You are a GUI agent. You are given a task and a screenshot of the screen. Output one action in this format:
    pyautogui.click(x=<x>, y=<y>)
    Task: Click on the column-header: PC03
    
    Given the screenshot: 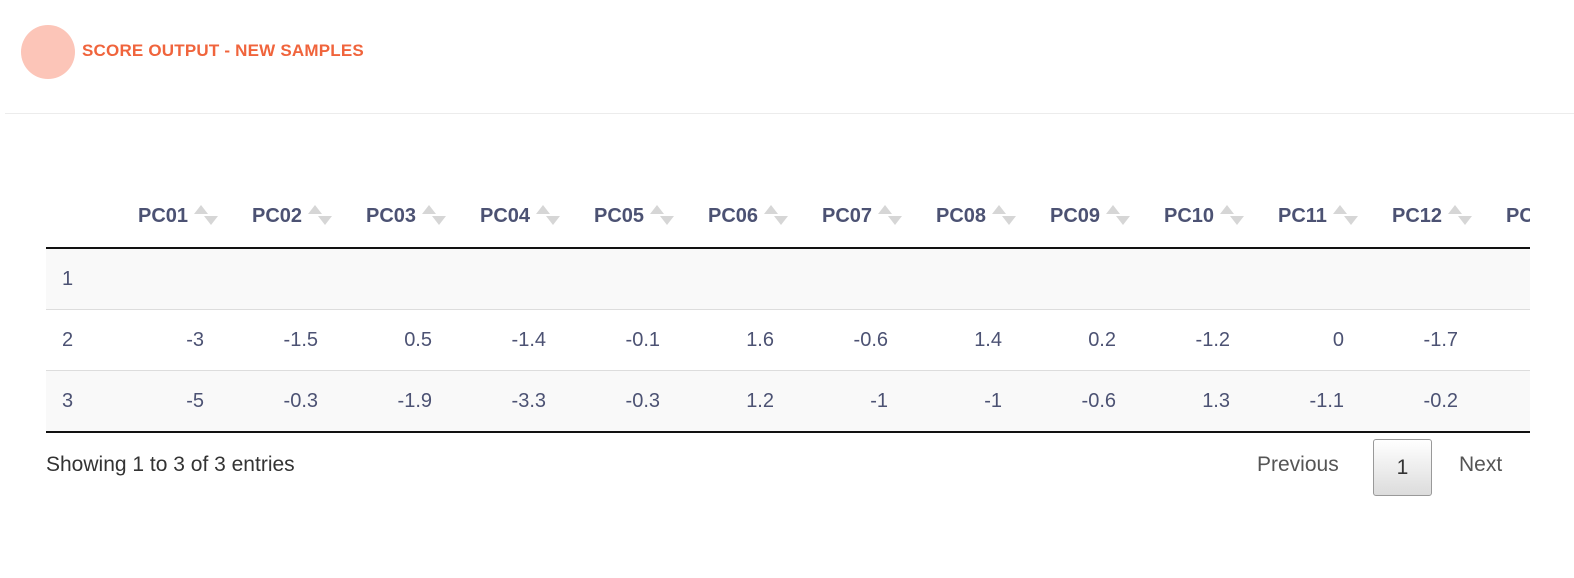 What is the action you would take?
    pyautogui.click(x=405, y=217)
    